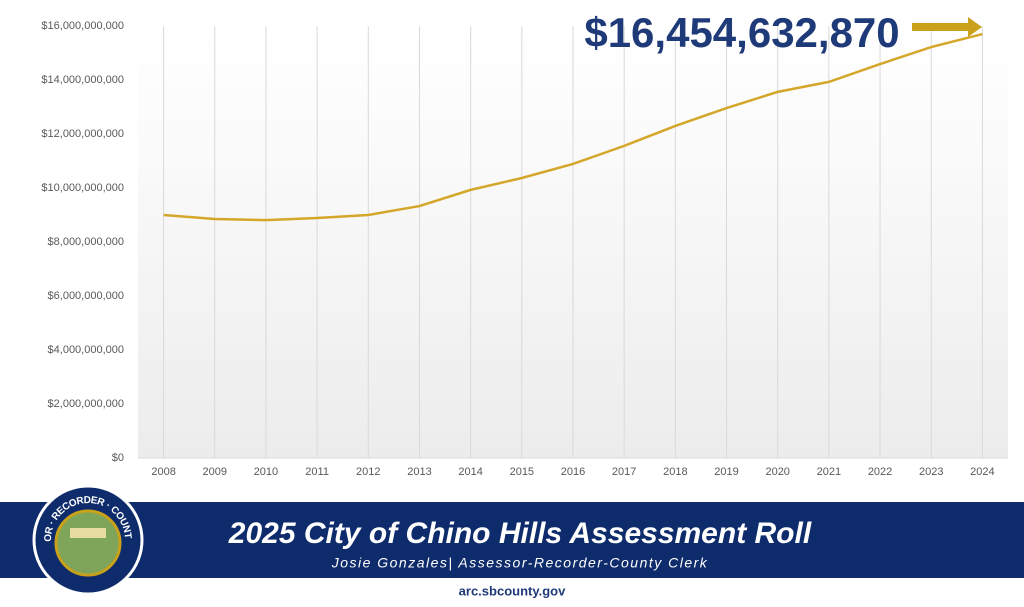 Image resolution: width=1024 pixels, height=607 pixels. What do you see at coordinates (88, 543) in the screenshot?
I see `seal-center` at bounding box center [88, 543].